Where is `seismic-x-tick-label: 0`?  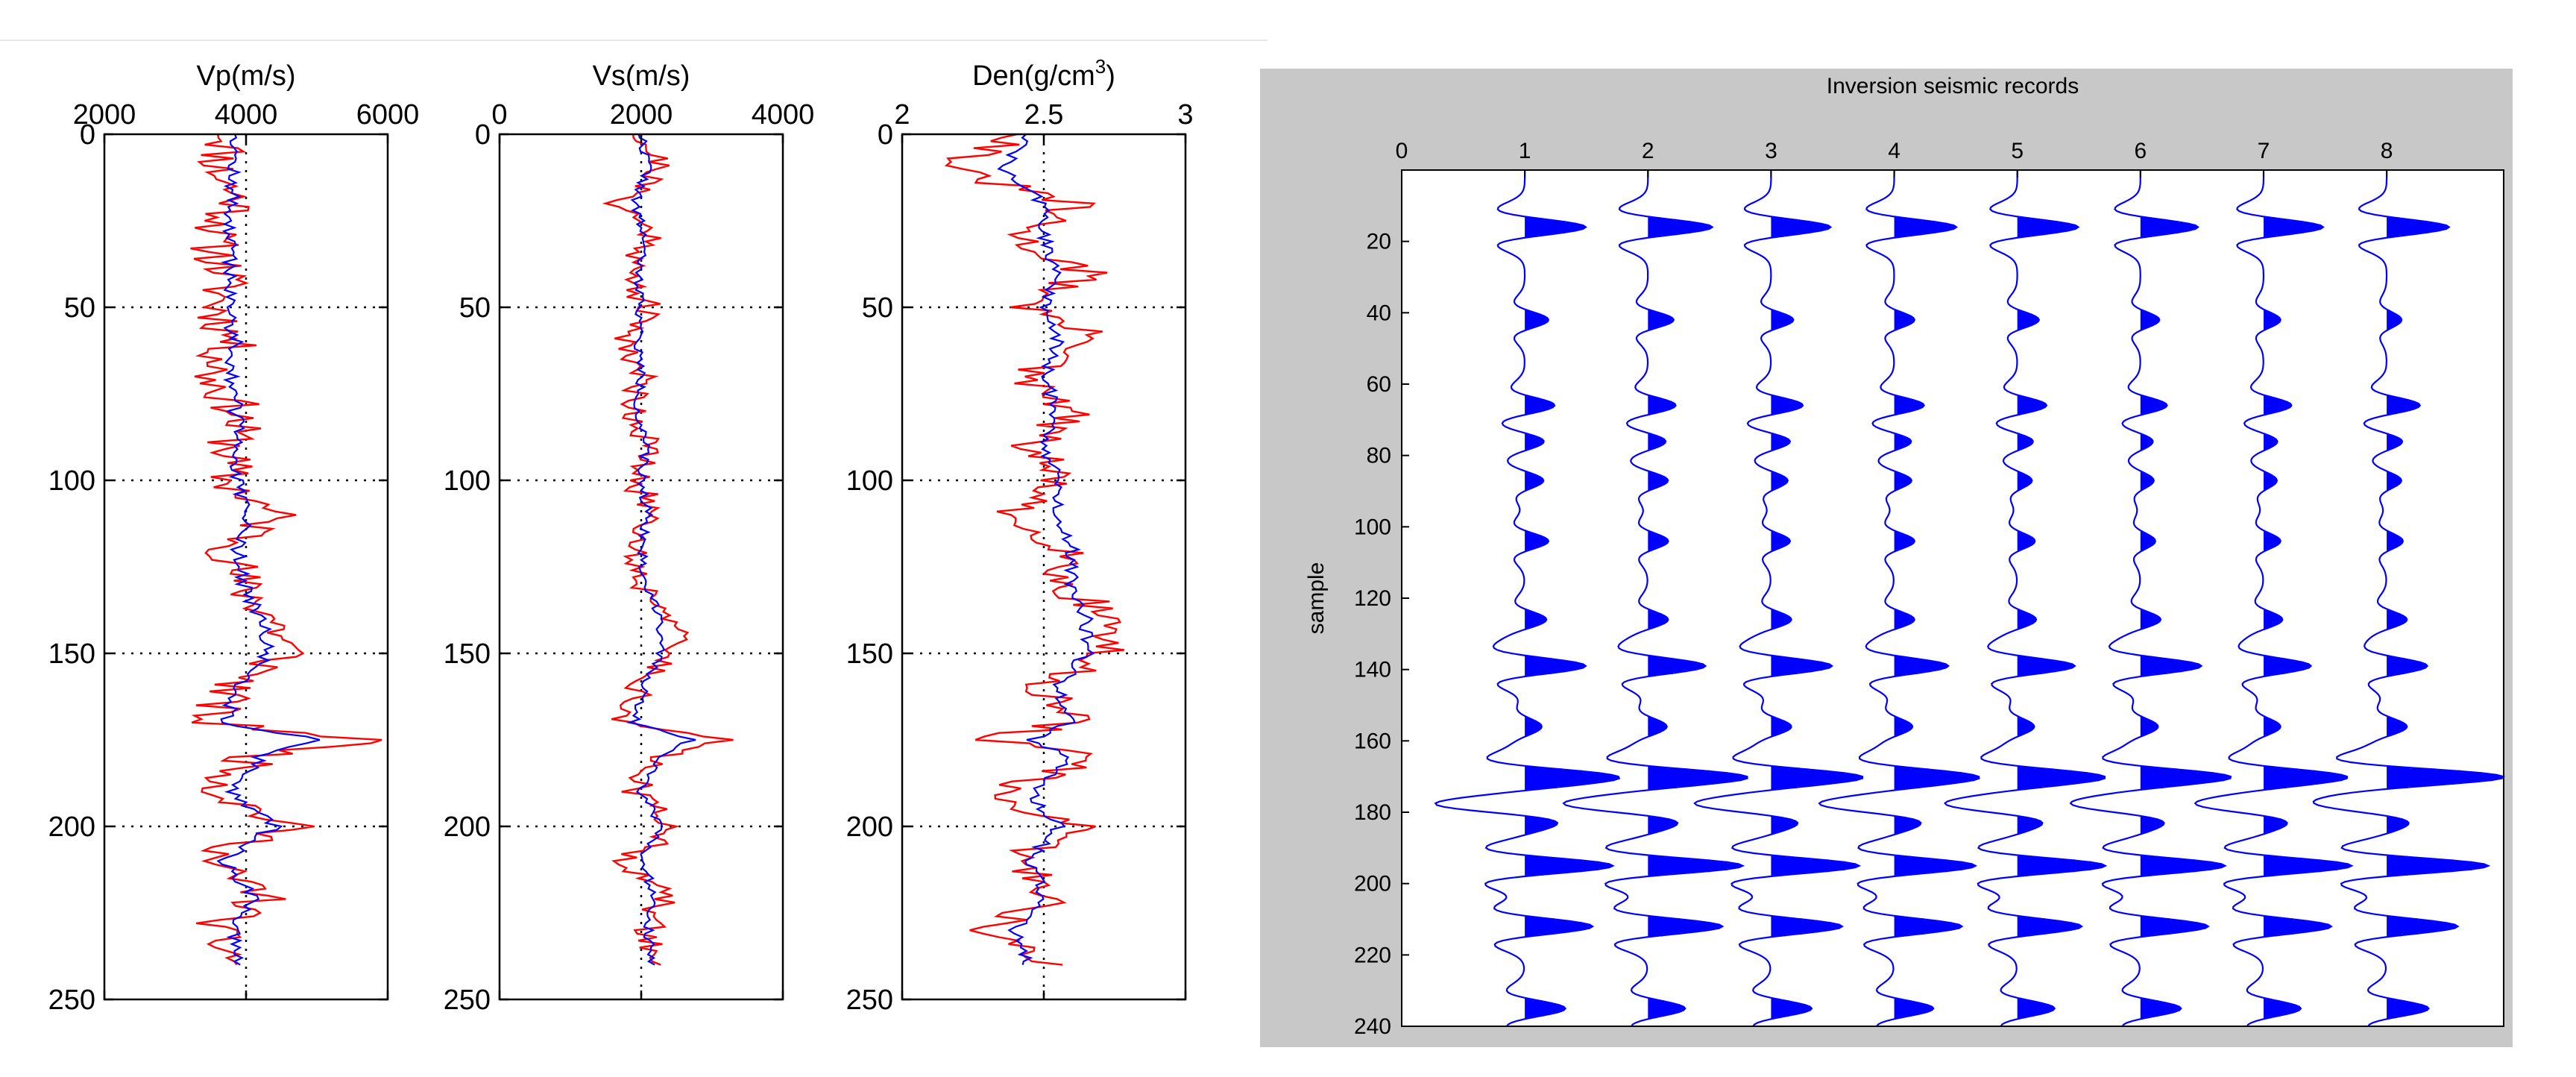 seismic-x-tick-label: 0 is located at coordinates (1402, 151).